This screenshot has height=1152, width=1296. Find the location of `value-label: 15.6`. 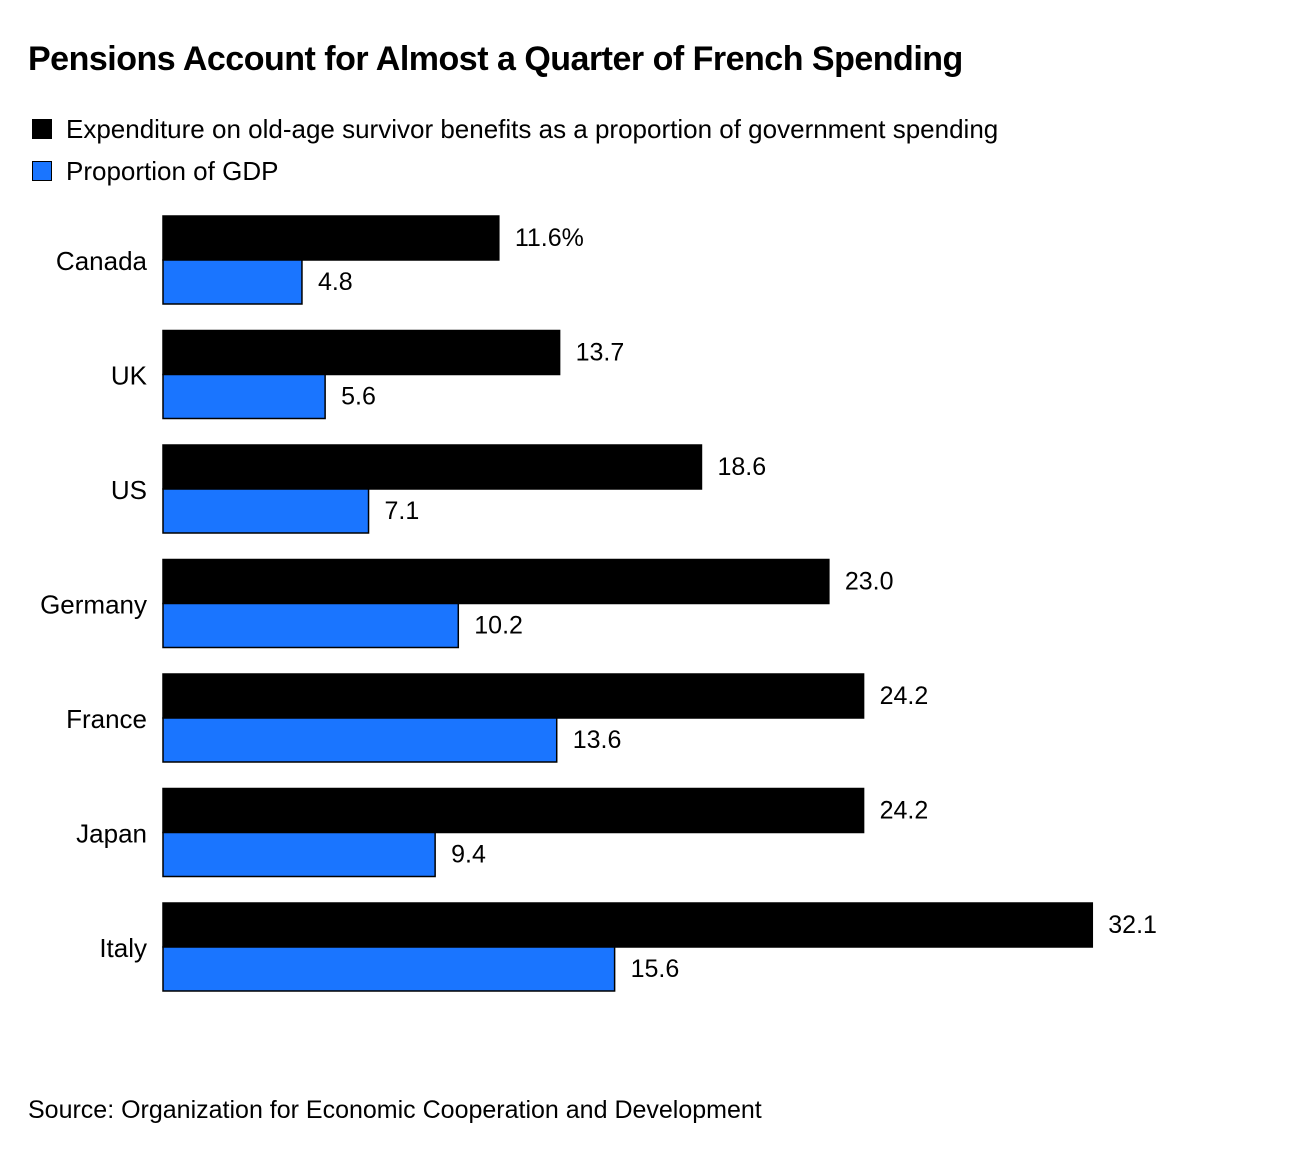

value-label: 15.6 is located at coordinates (655, 969).